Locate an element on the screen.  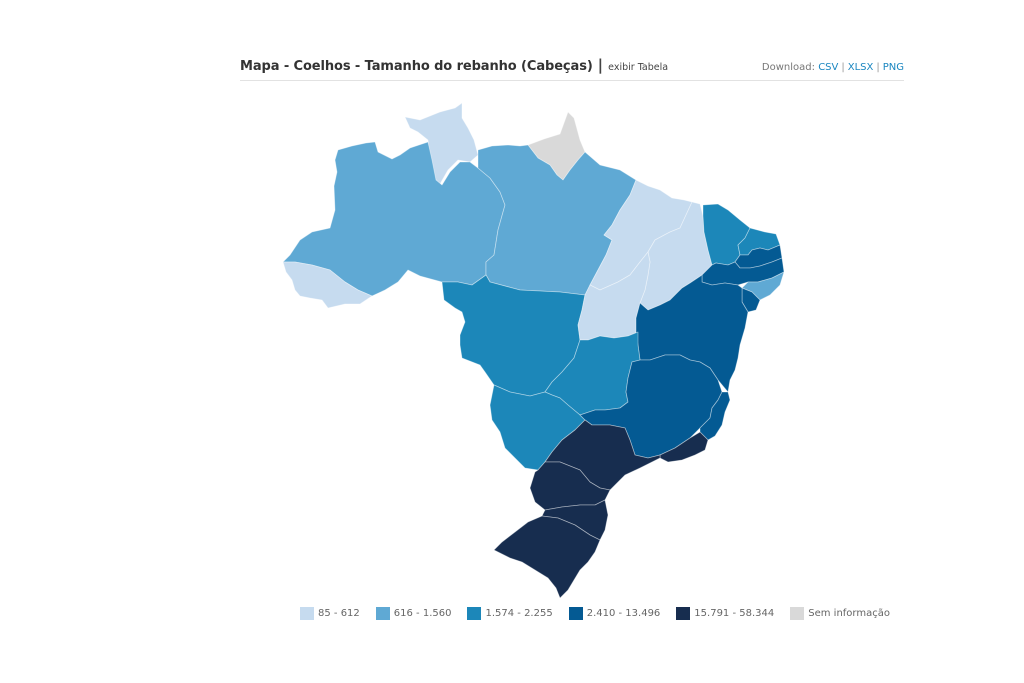
download-png-link: PNG is located at coordinates (893, 67).